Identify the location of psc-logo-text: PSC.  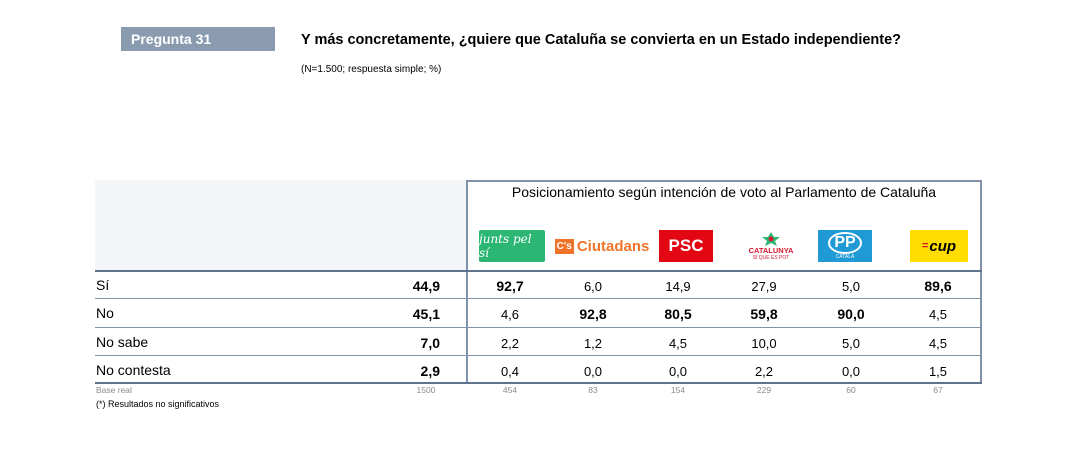
(686, 245).